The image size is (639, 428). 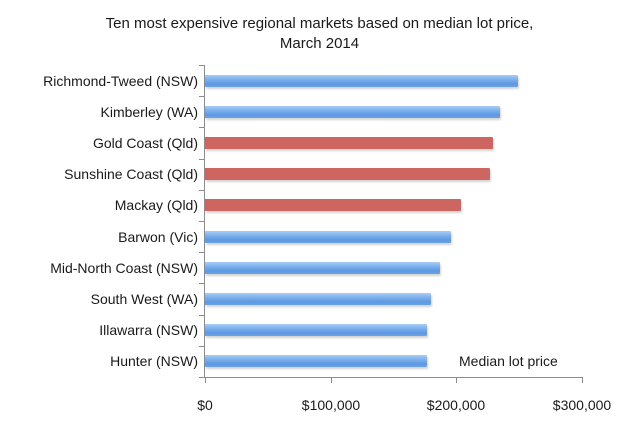 What do you see at coordinates (131, 174) in the screenshot?
I see `category-label: Sunshine Coast (Qld)` at bounding box center [131, 174].